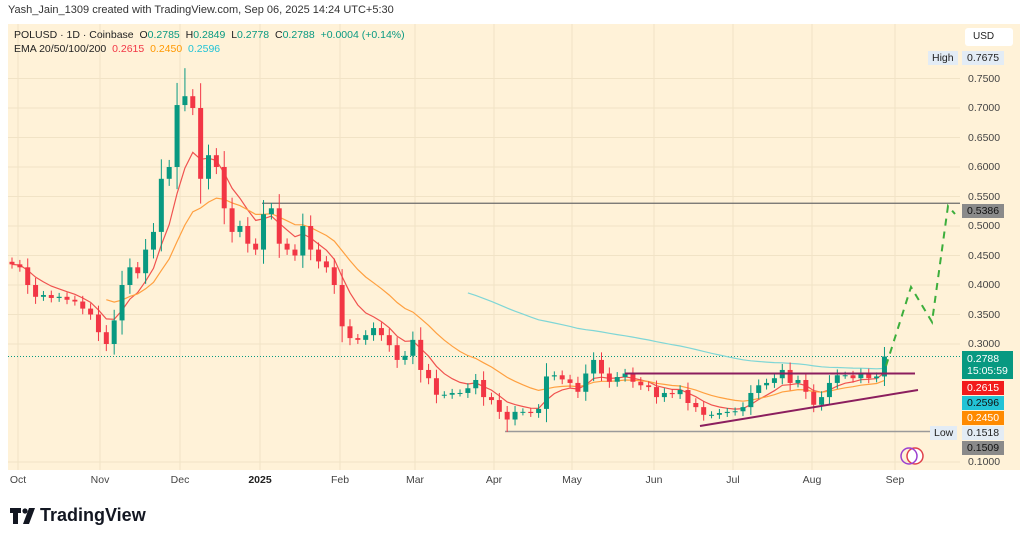 Image resolution: width=1024 pixels, height=540 pixels. I want to click on time-tick: 2025, so click(260, 480).